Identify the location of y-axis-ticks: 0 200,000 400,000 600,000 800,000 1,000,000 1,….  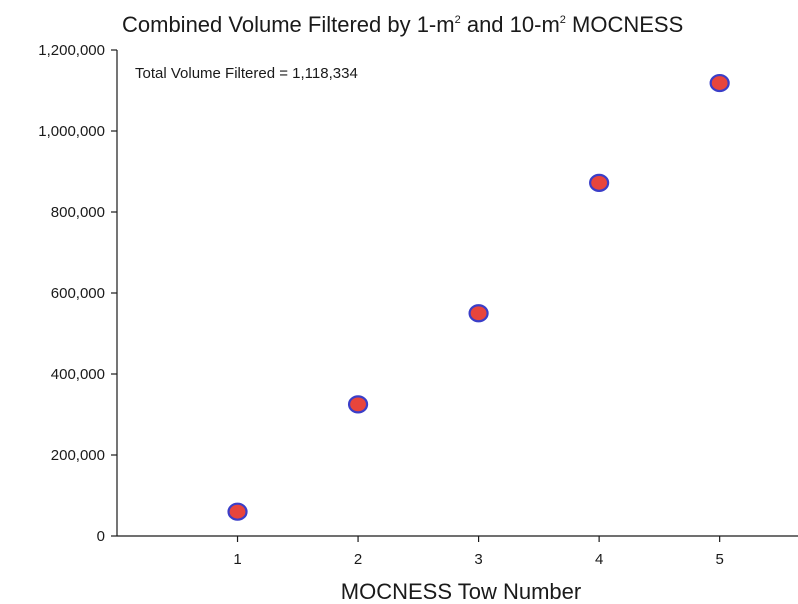
(77, 293).